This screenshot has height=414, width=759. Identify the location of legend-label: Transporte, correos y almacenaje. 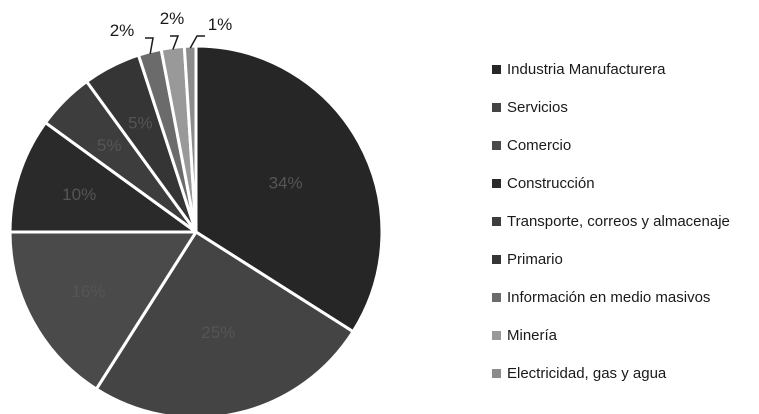
(618, 221).